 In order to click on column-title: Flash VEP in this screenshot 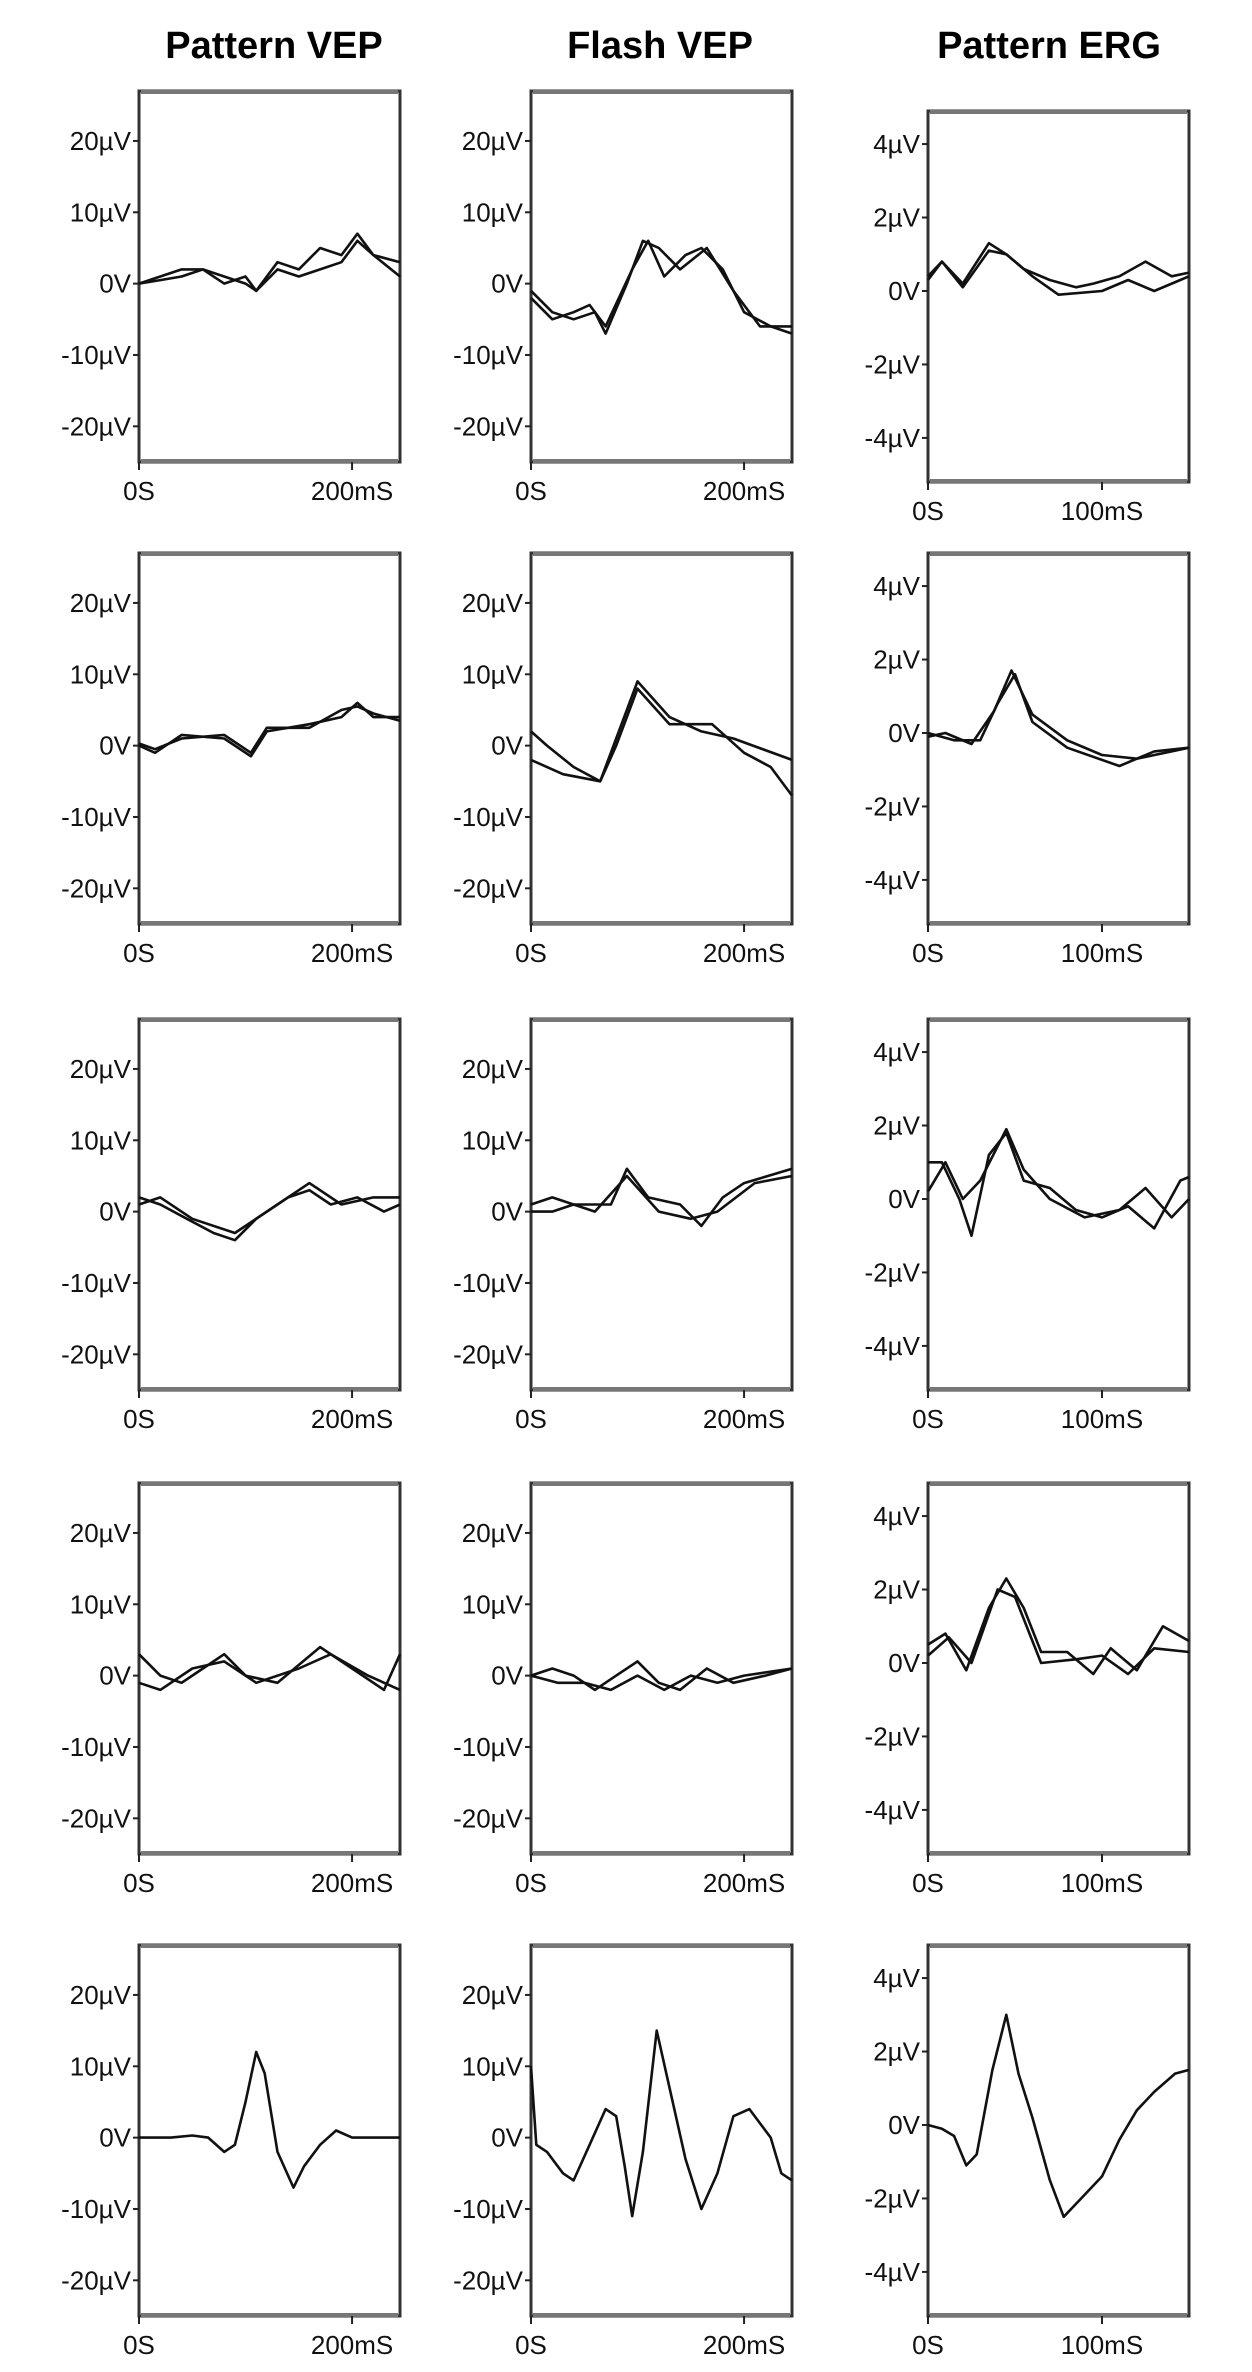, I will do `click(660, 46)`.